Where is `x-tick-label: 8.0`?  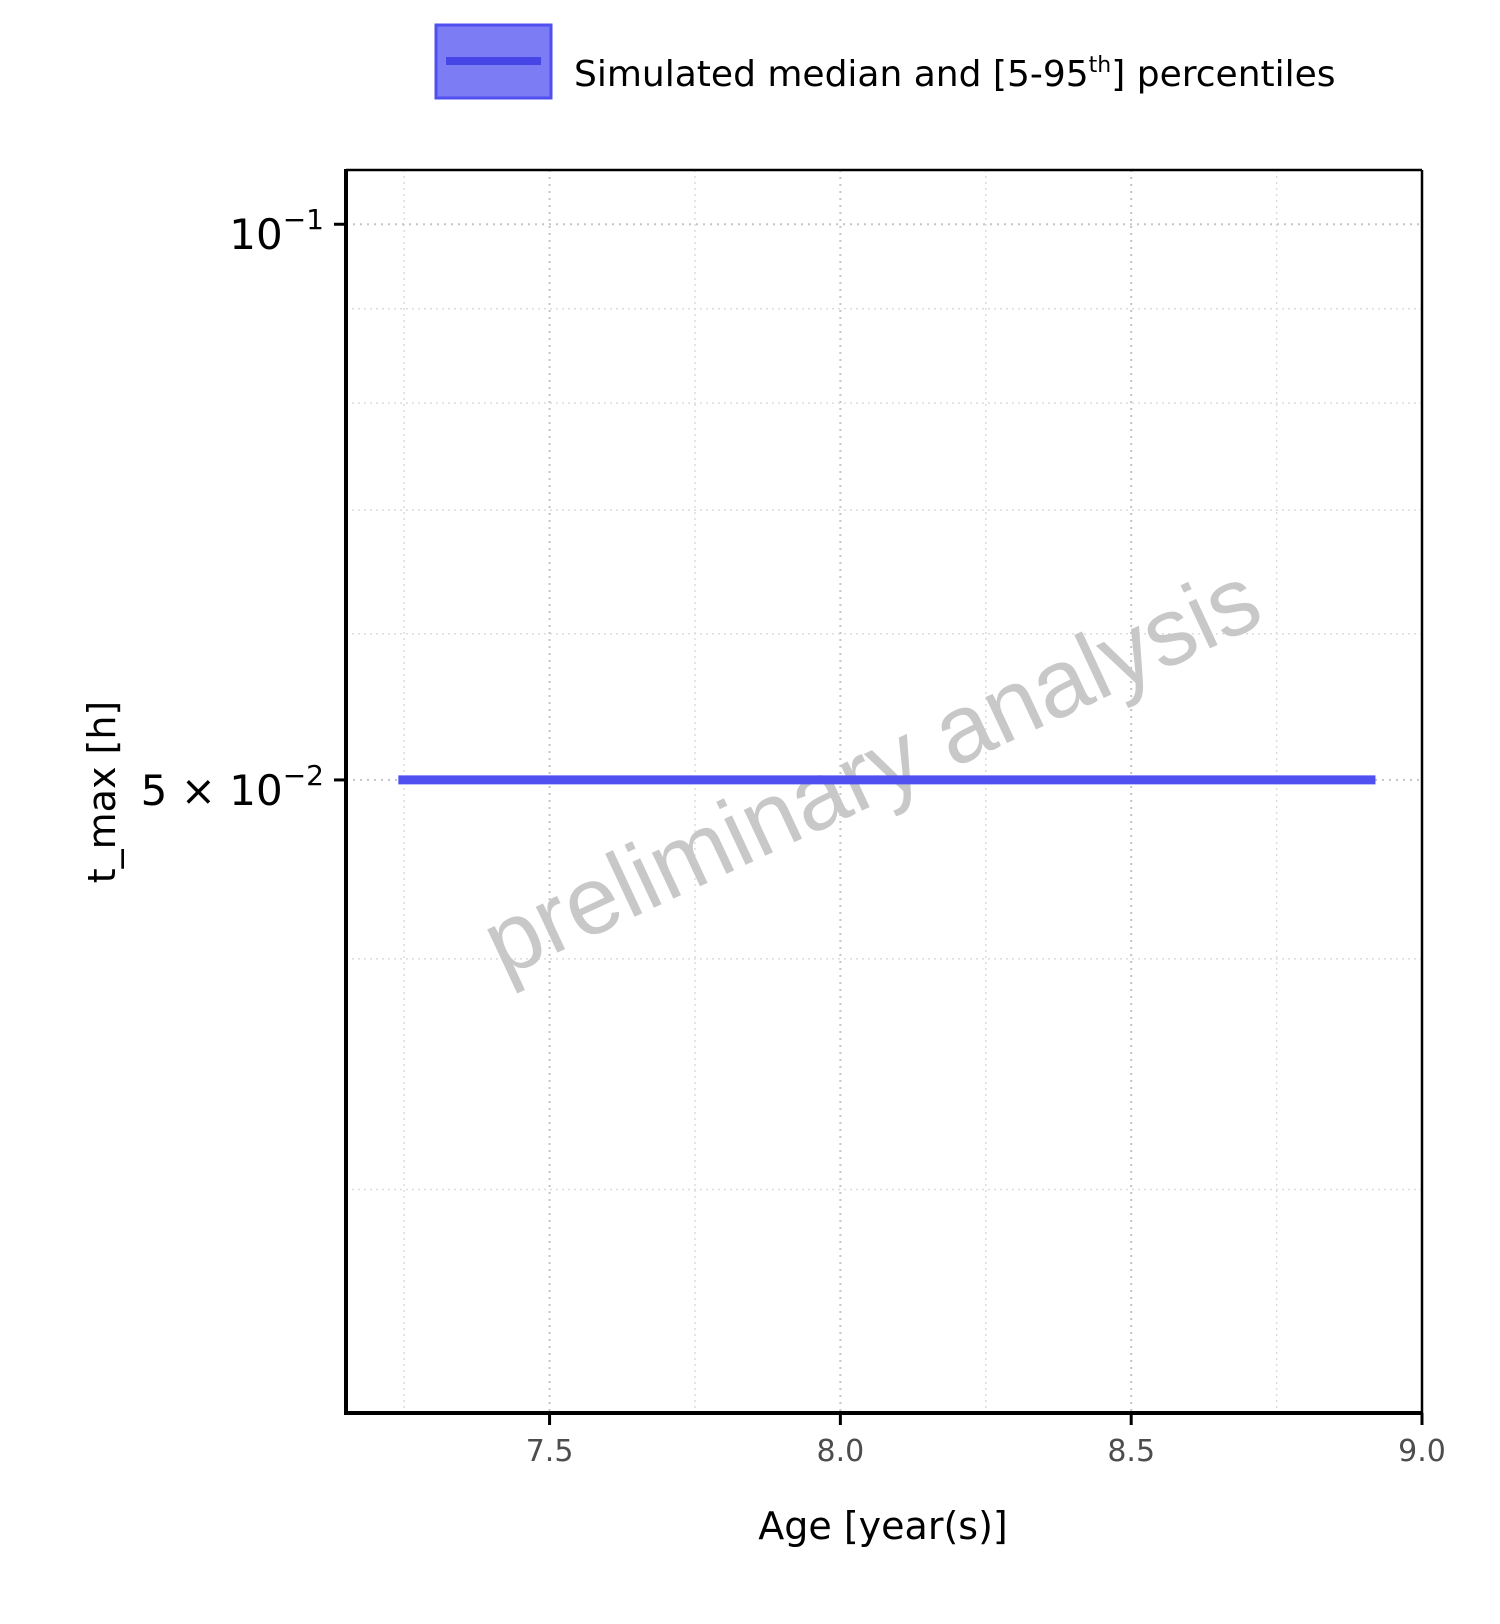 x-tick-label: 8.0 is located at coordinates (841, 1451).